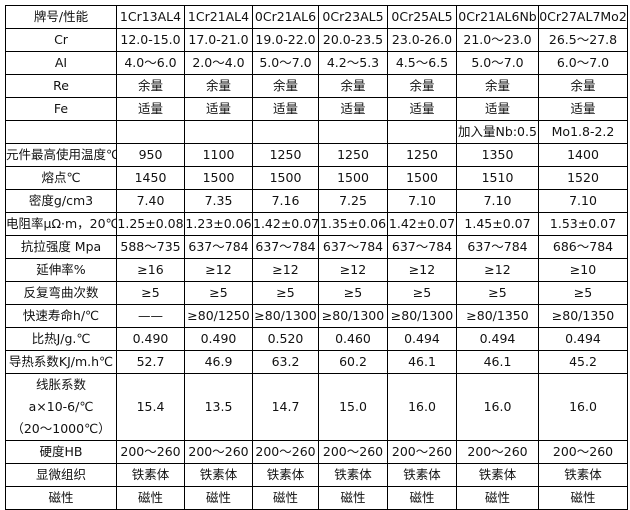 The width and height of the screenshot is (630, 510). I want to click on value-cell: ≥80/1250, so click(218, 316).